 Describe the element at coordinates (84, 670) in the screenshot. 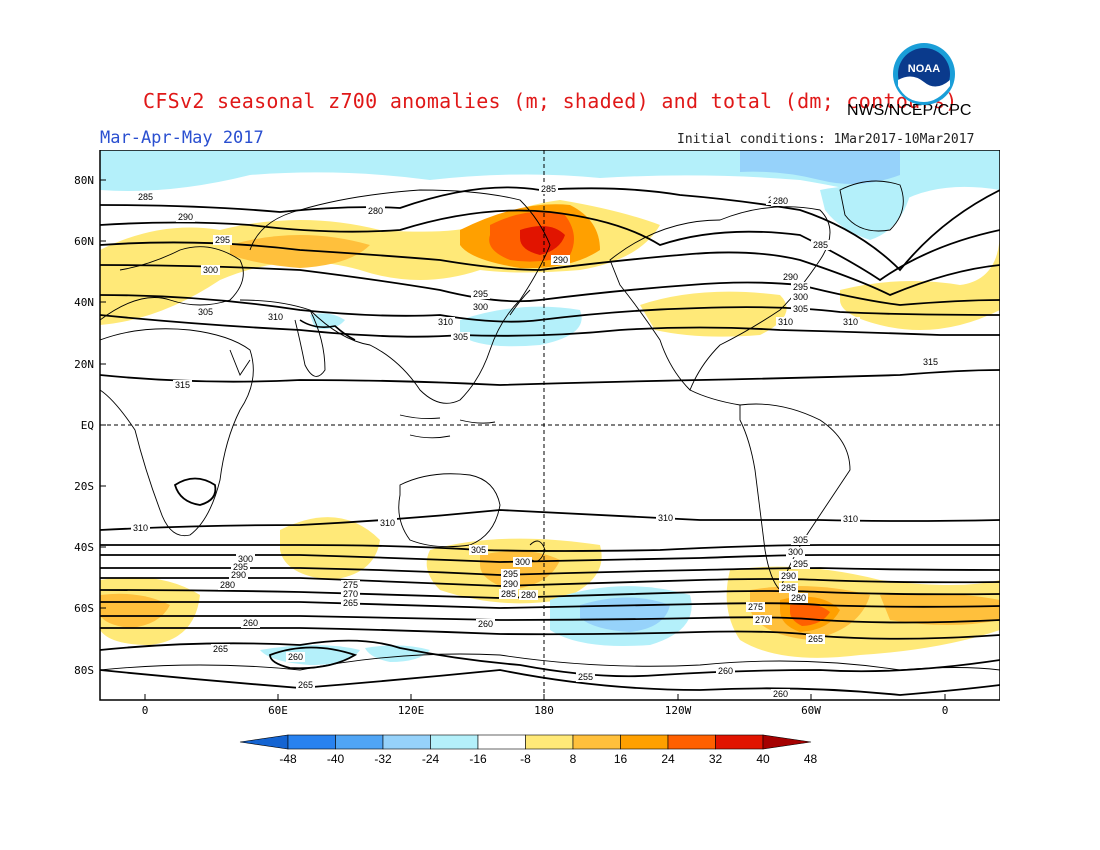

I see `lat-tick-label: 80S` at that location.